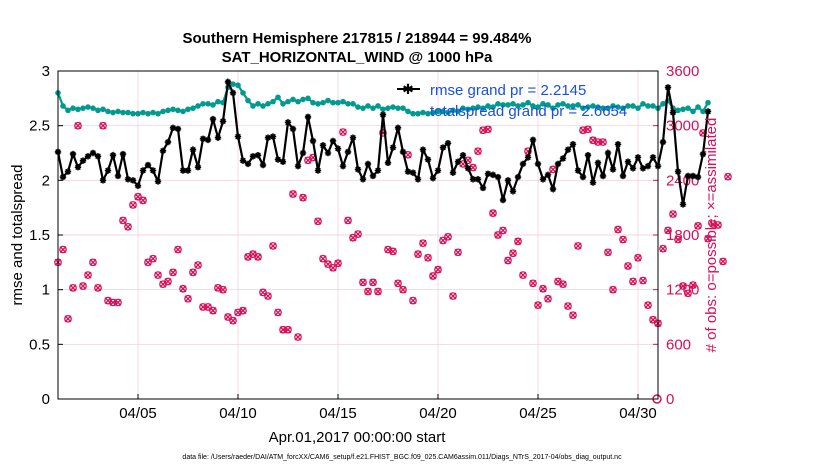 The image size is (830, 470). Describe the element at coordinates (508, 90) in the screenshot. I see `legend-rmse-label: rmse grand pr = 2.2145` at that location.